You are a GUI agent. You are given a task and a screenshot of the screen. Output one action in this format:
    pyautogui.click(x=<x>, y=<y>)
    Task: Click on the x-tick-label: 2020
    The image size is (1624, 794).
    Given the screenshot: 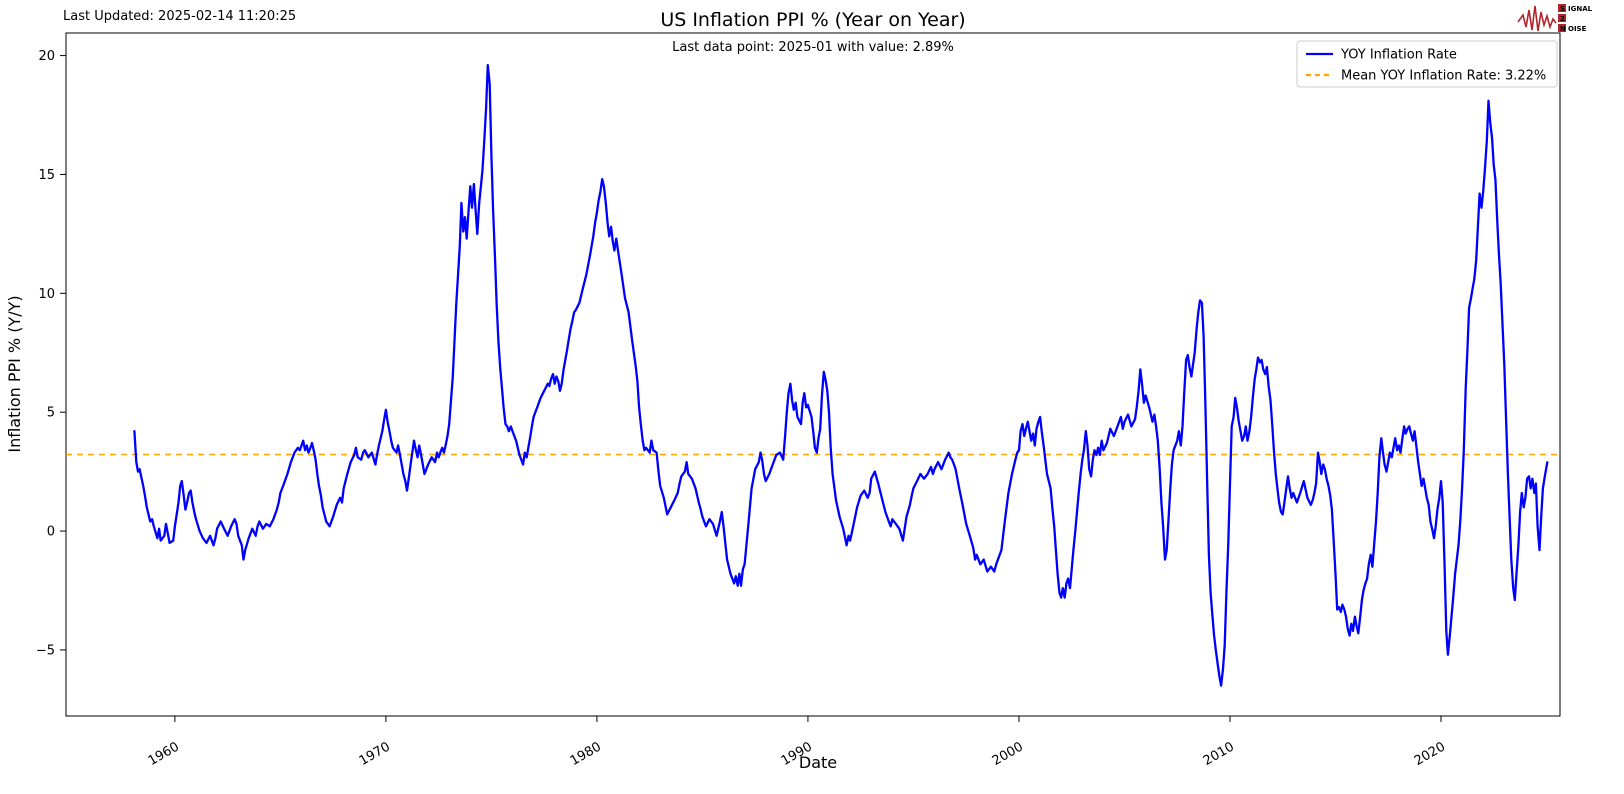 What is the action you would take?
    pyautogui.click(x=1430, y=754)
    